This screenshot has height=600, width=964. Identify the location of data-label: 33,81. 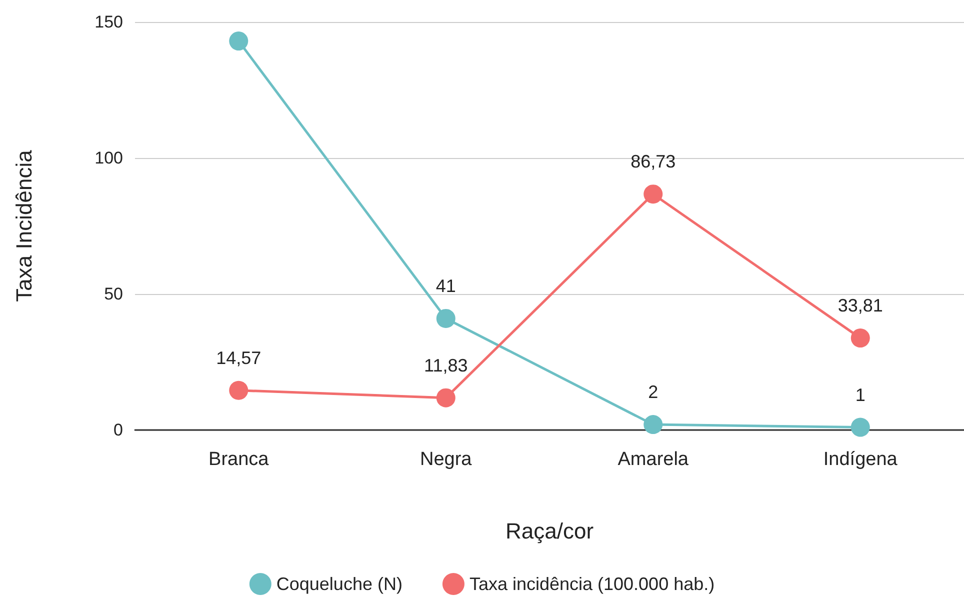
(860, 306).